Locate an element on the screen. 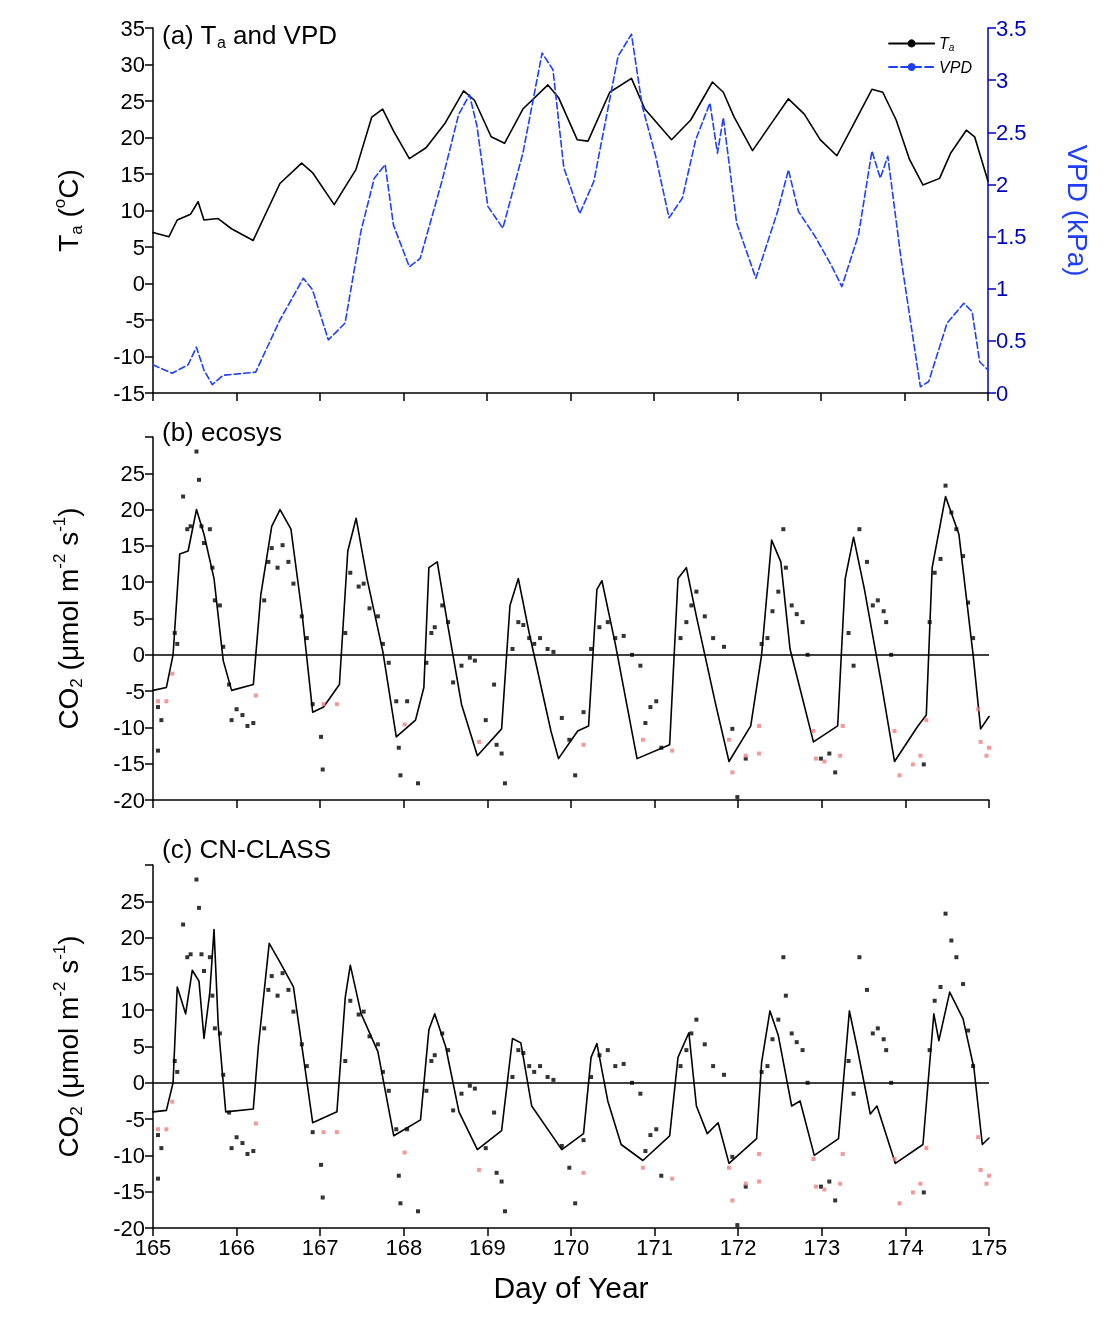 The width and height of the screenshot is (1107, 1327). y2-axis-title: VPD (kPa) is located at coordinates (1077, 210).